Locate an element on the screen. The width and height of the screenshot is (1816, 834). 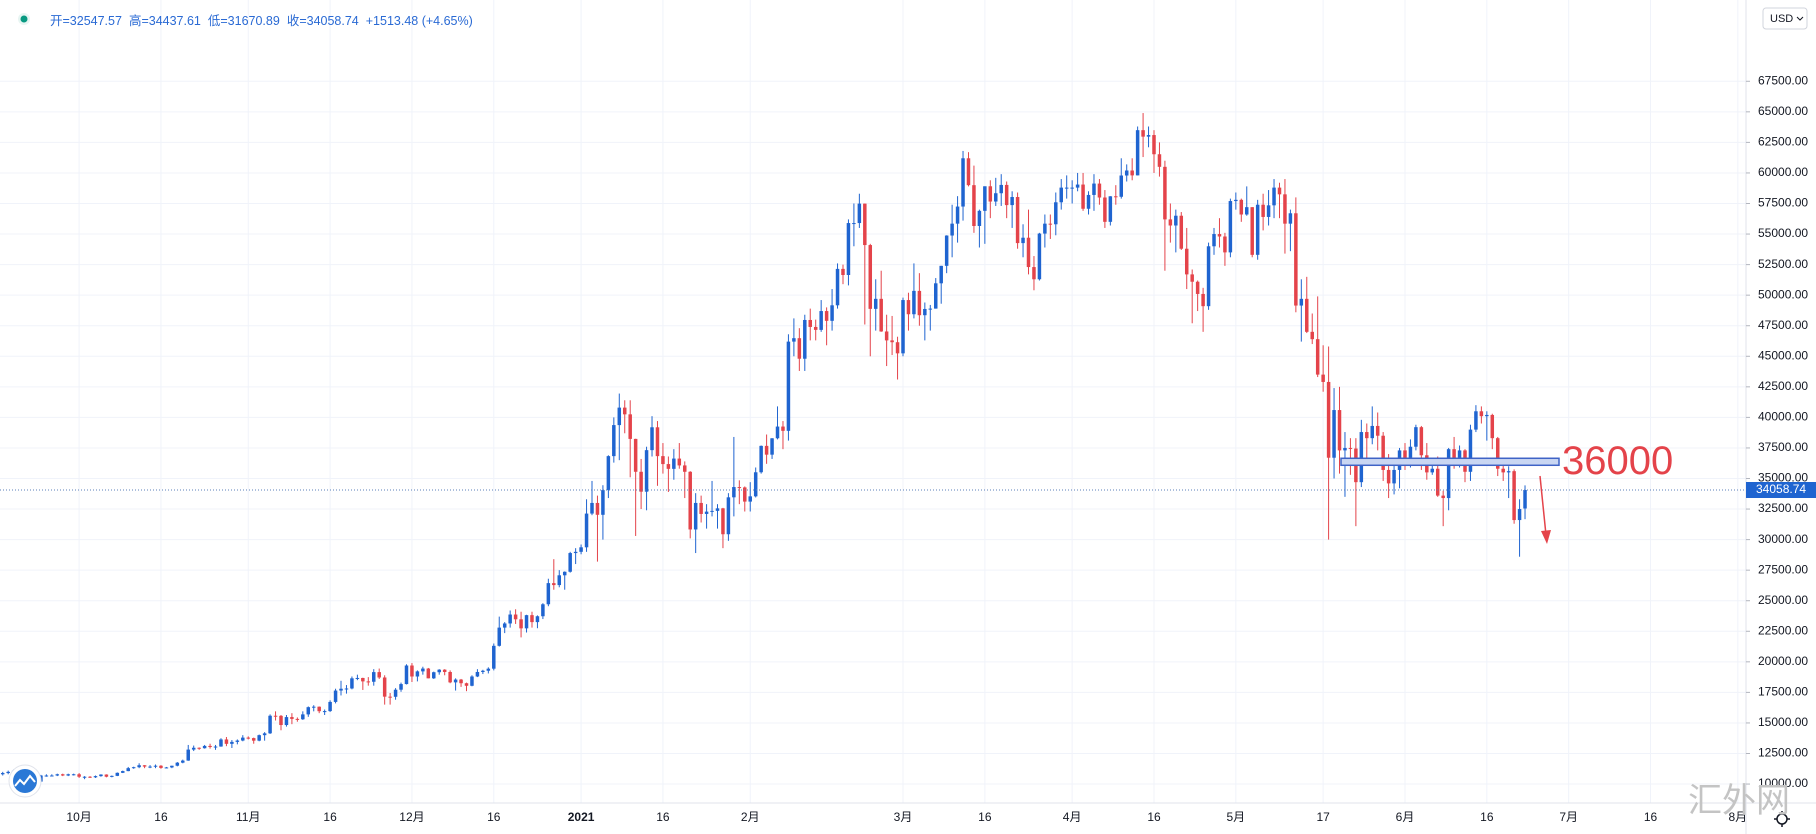
currency-button-frame is located at coordinates (1785, 18).